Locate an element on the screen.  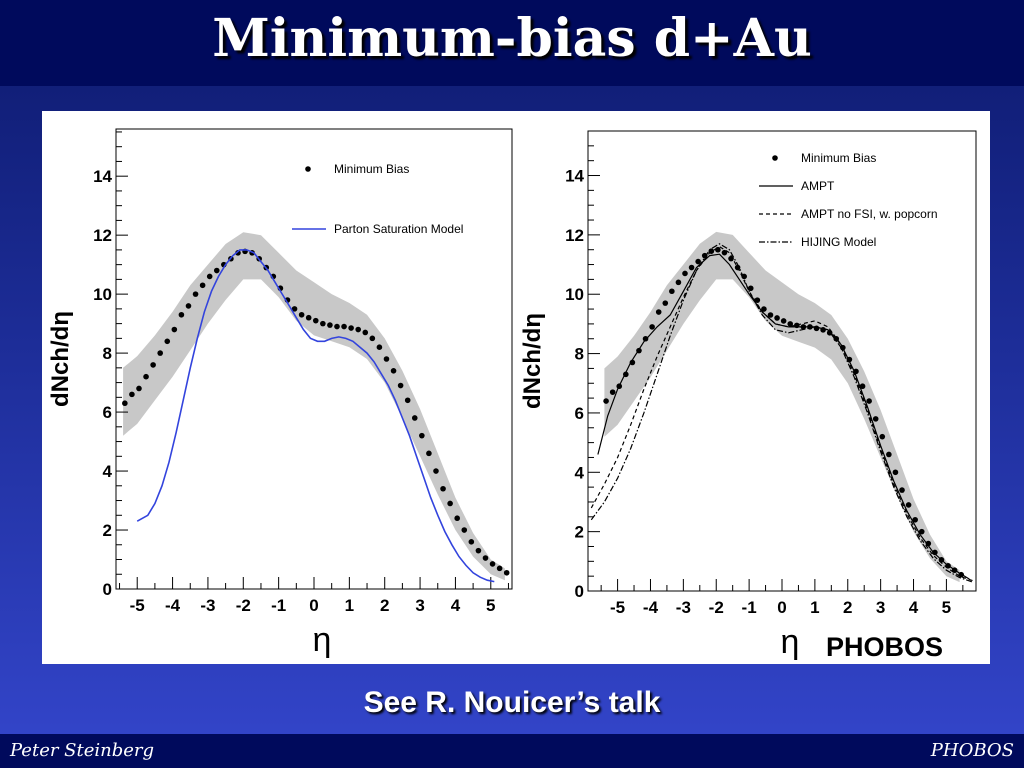
x-tick-label: 4 is located at coordinates (914, 607).